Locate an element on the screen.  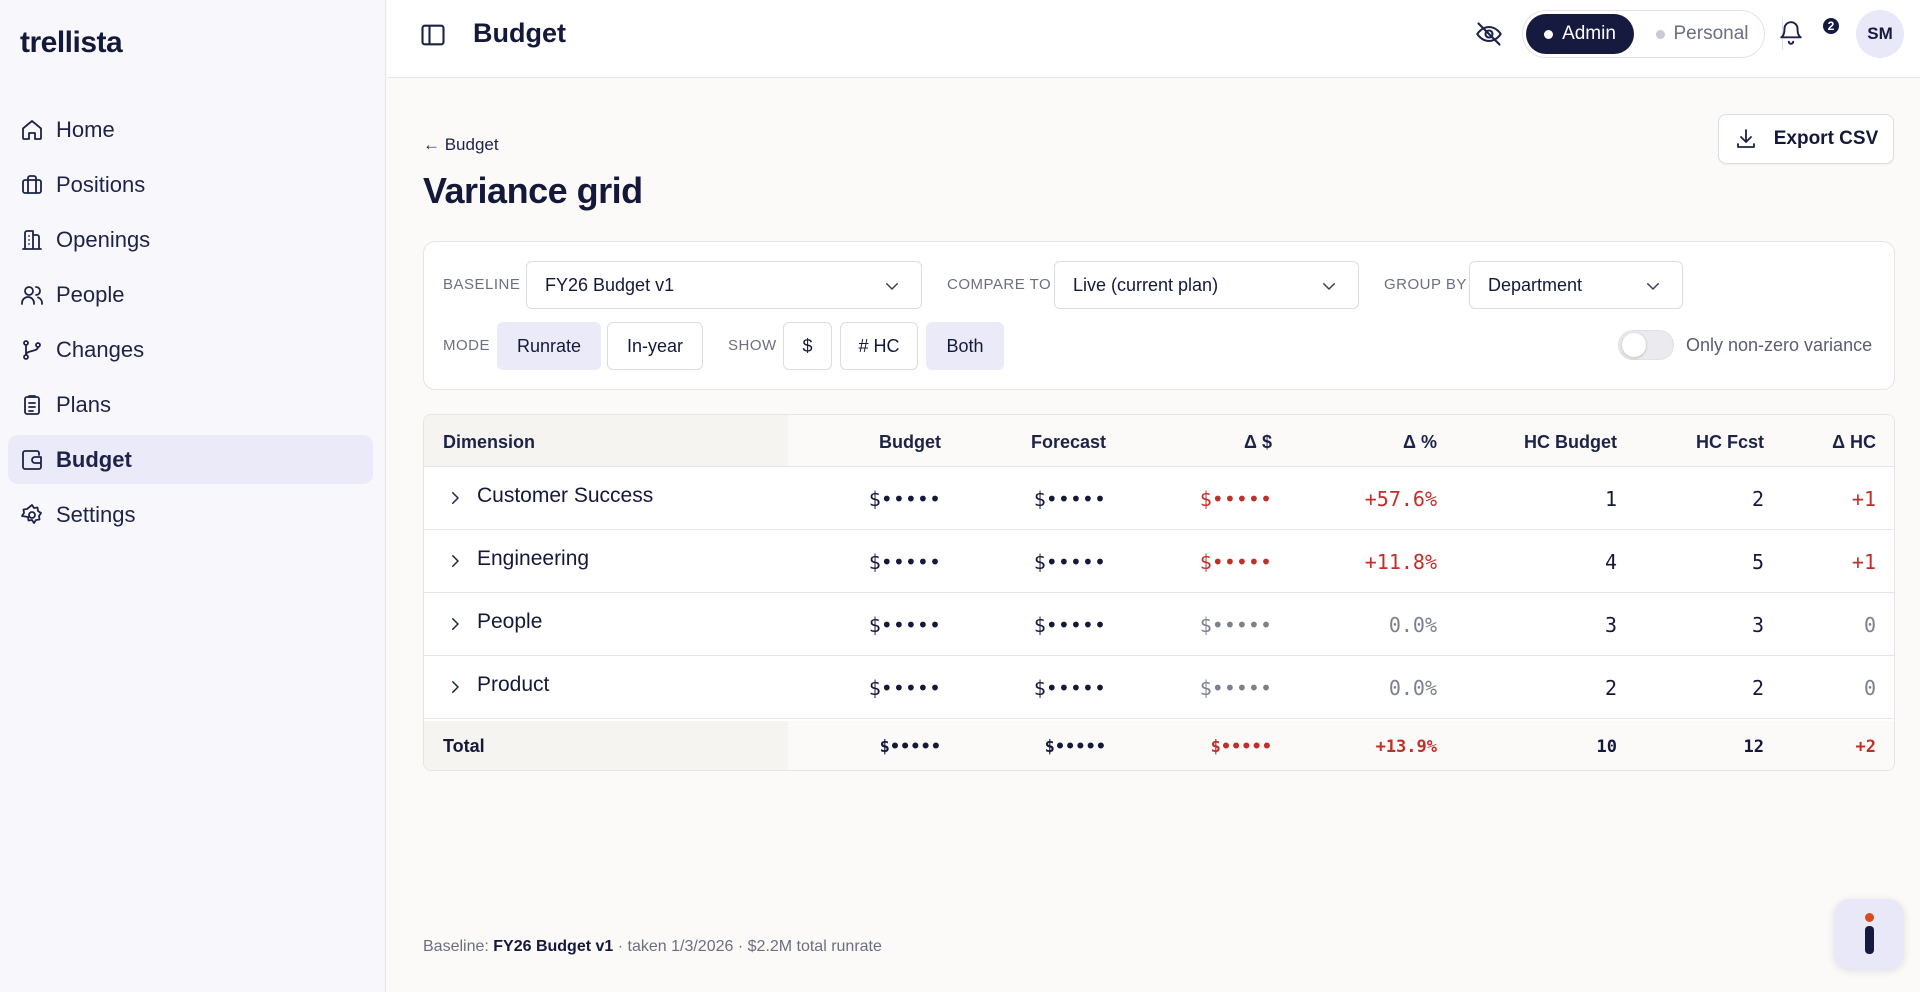
header-title: Budget is located at coordinates (519, 33).